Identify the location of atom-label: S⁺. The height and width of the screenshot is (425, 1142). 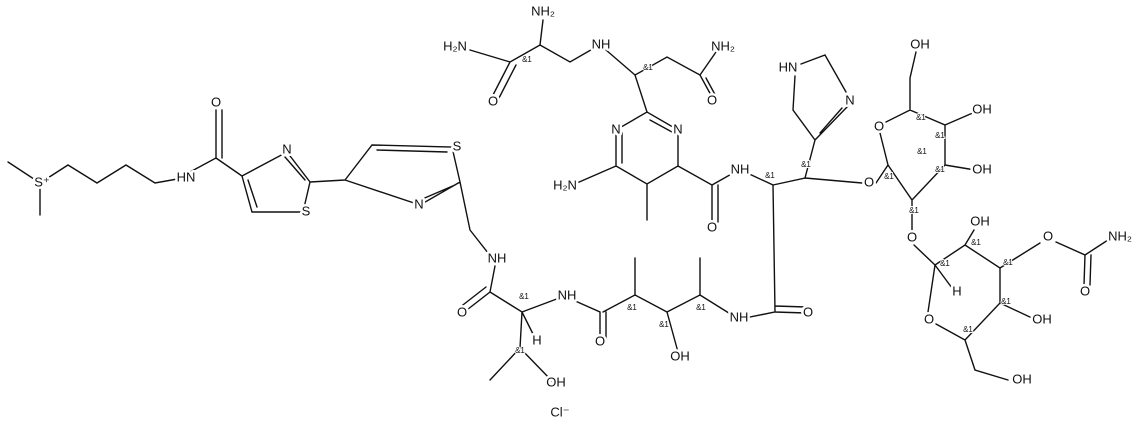
(42, 181).